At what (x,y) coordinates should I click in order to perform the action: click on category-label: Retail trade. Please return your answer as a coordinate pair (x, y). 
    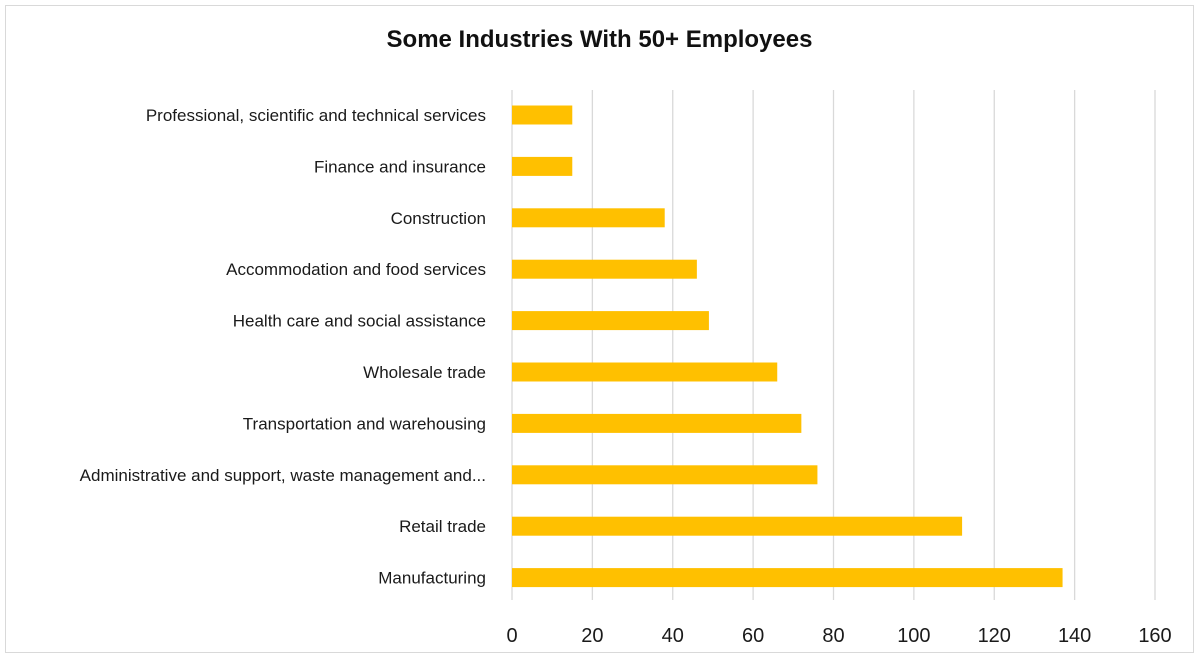
    Looking at the image, I should click on (442, 526).